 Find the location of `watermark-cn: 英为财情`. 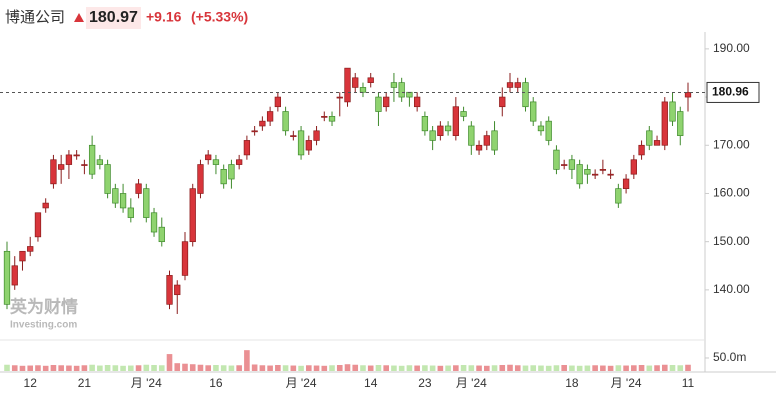

watermark-cn: 英为财情 is located at coordinates (44, 306).